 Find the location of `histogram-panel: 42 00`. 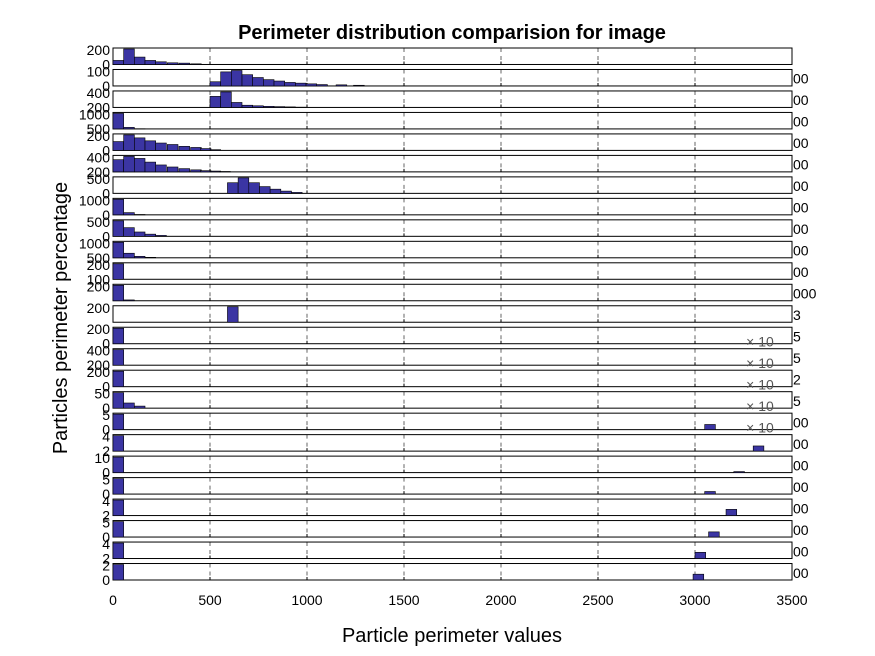

histogram-panel: 42 00 is located at coordinates (455, 551).